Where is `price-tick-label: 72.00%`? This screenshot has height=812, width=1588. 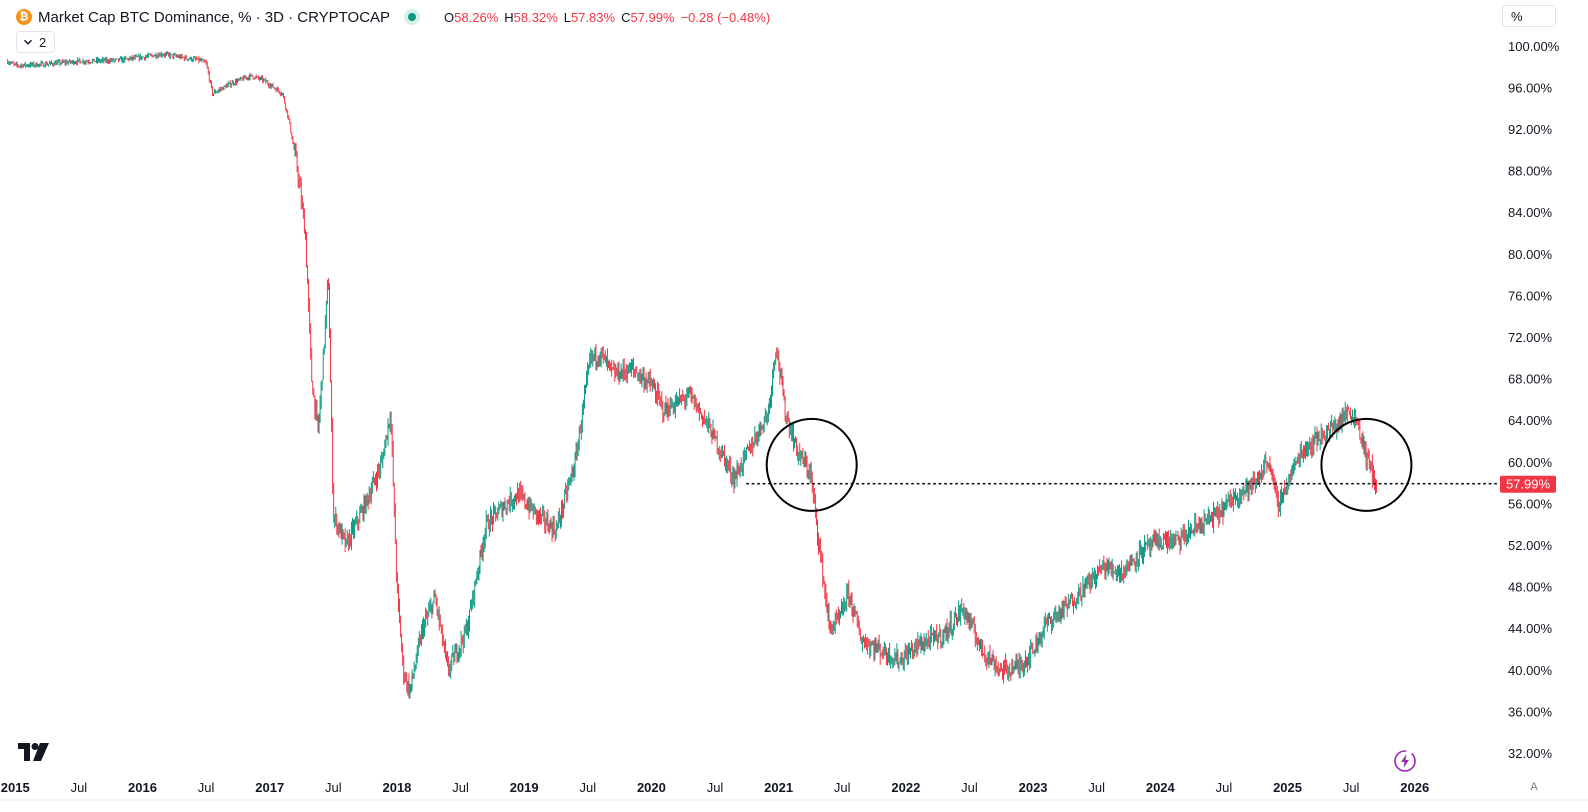 price-tick-label: 72.00% is located at coordinates (1530, 337).